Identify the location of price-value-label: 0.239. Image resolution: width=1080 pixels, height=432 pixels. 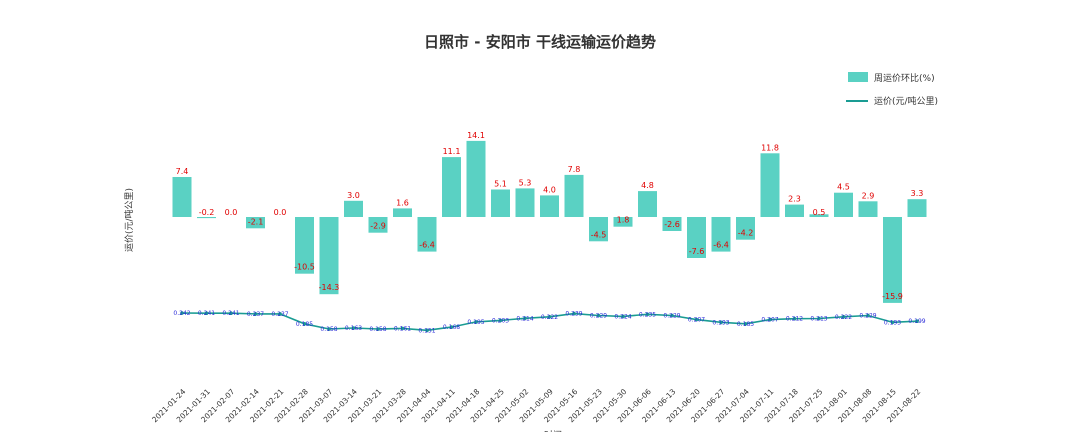
(573, 314).